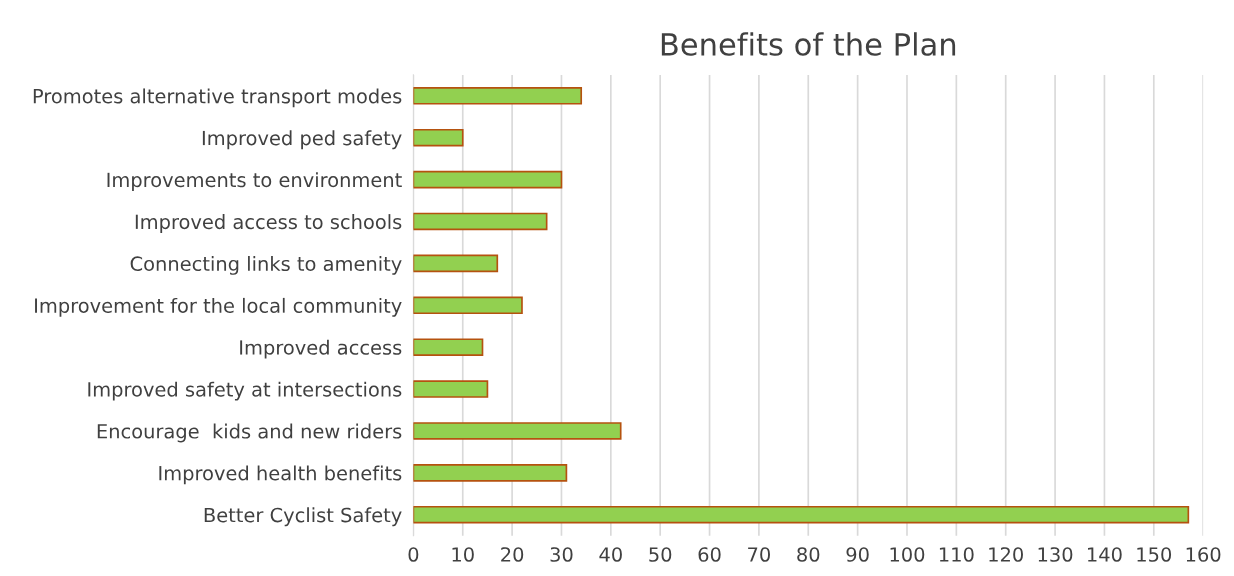 The image size is (1234, 576). What do you see at coordinates (907, 554) in the screenshot?
I see `x-tick-label: 100` at bounding box center [907, 554].